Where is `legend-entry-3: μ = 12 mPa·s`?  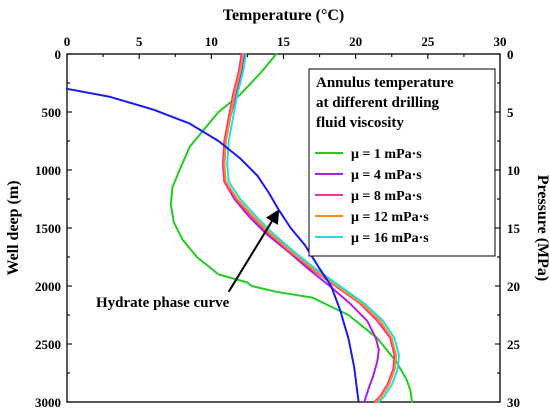
legend-entry-3: μ = 12 mPa·s is located at coordinates (390, 217).